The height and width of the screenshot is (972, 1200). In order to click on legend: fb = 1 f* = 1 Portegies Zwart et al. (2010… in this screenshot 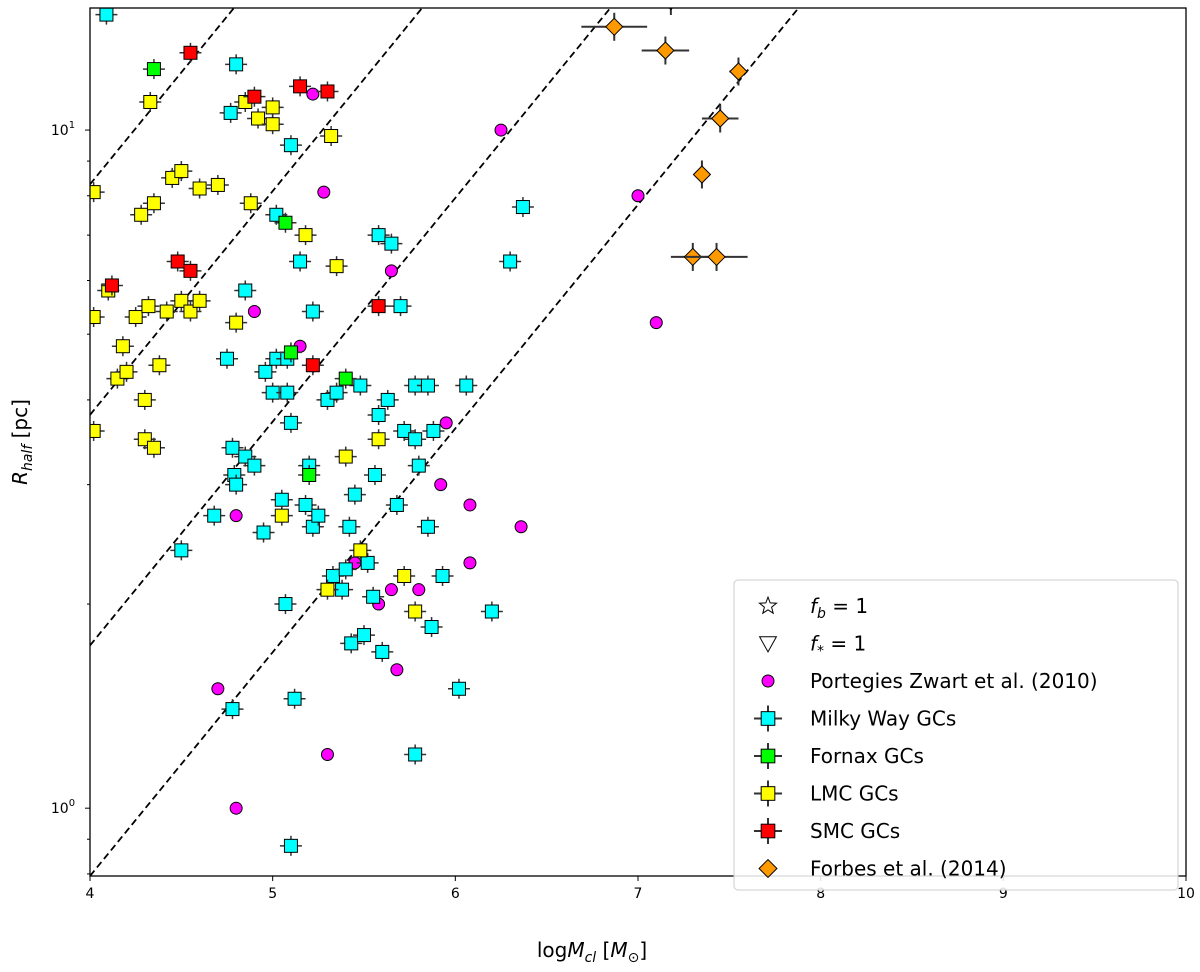, I will do `click(956, 735)`.